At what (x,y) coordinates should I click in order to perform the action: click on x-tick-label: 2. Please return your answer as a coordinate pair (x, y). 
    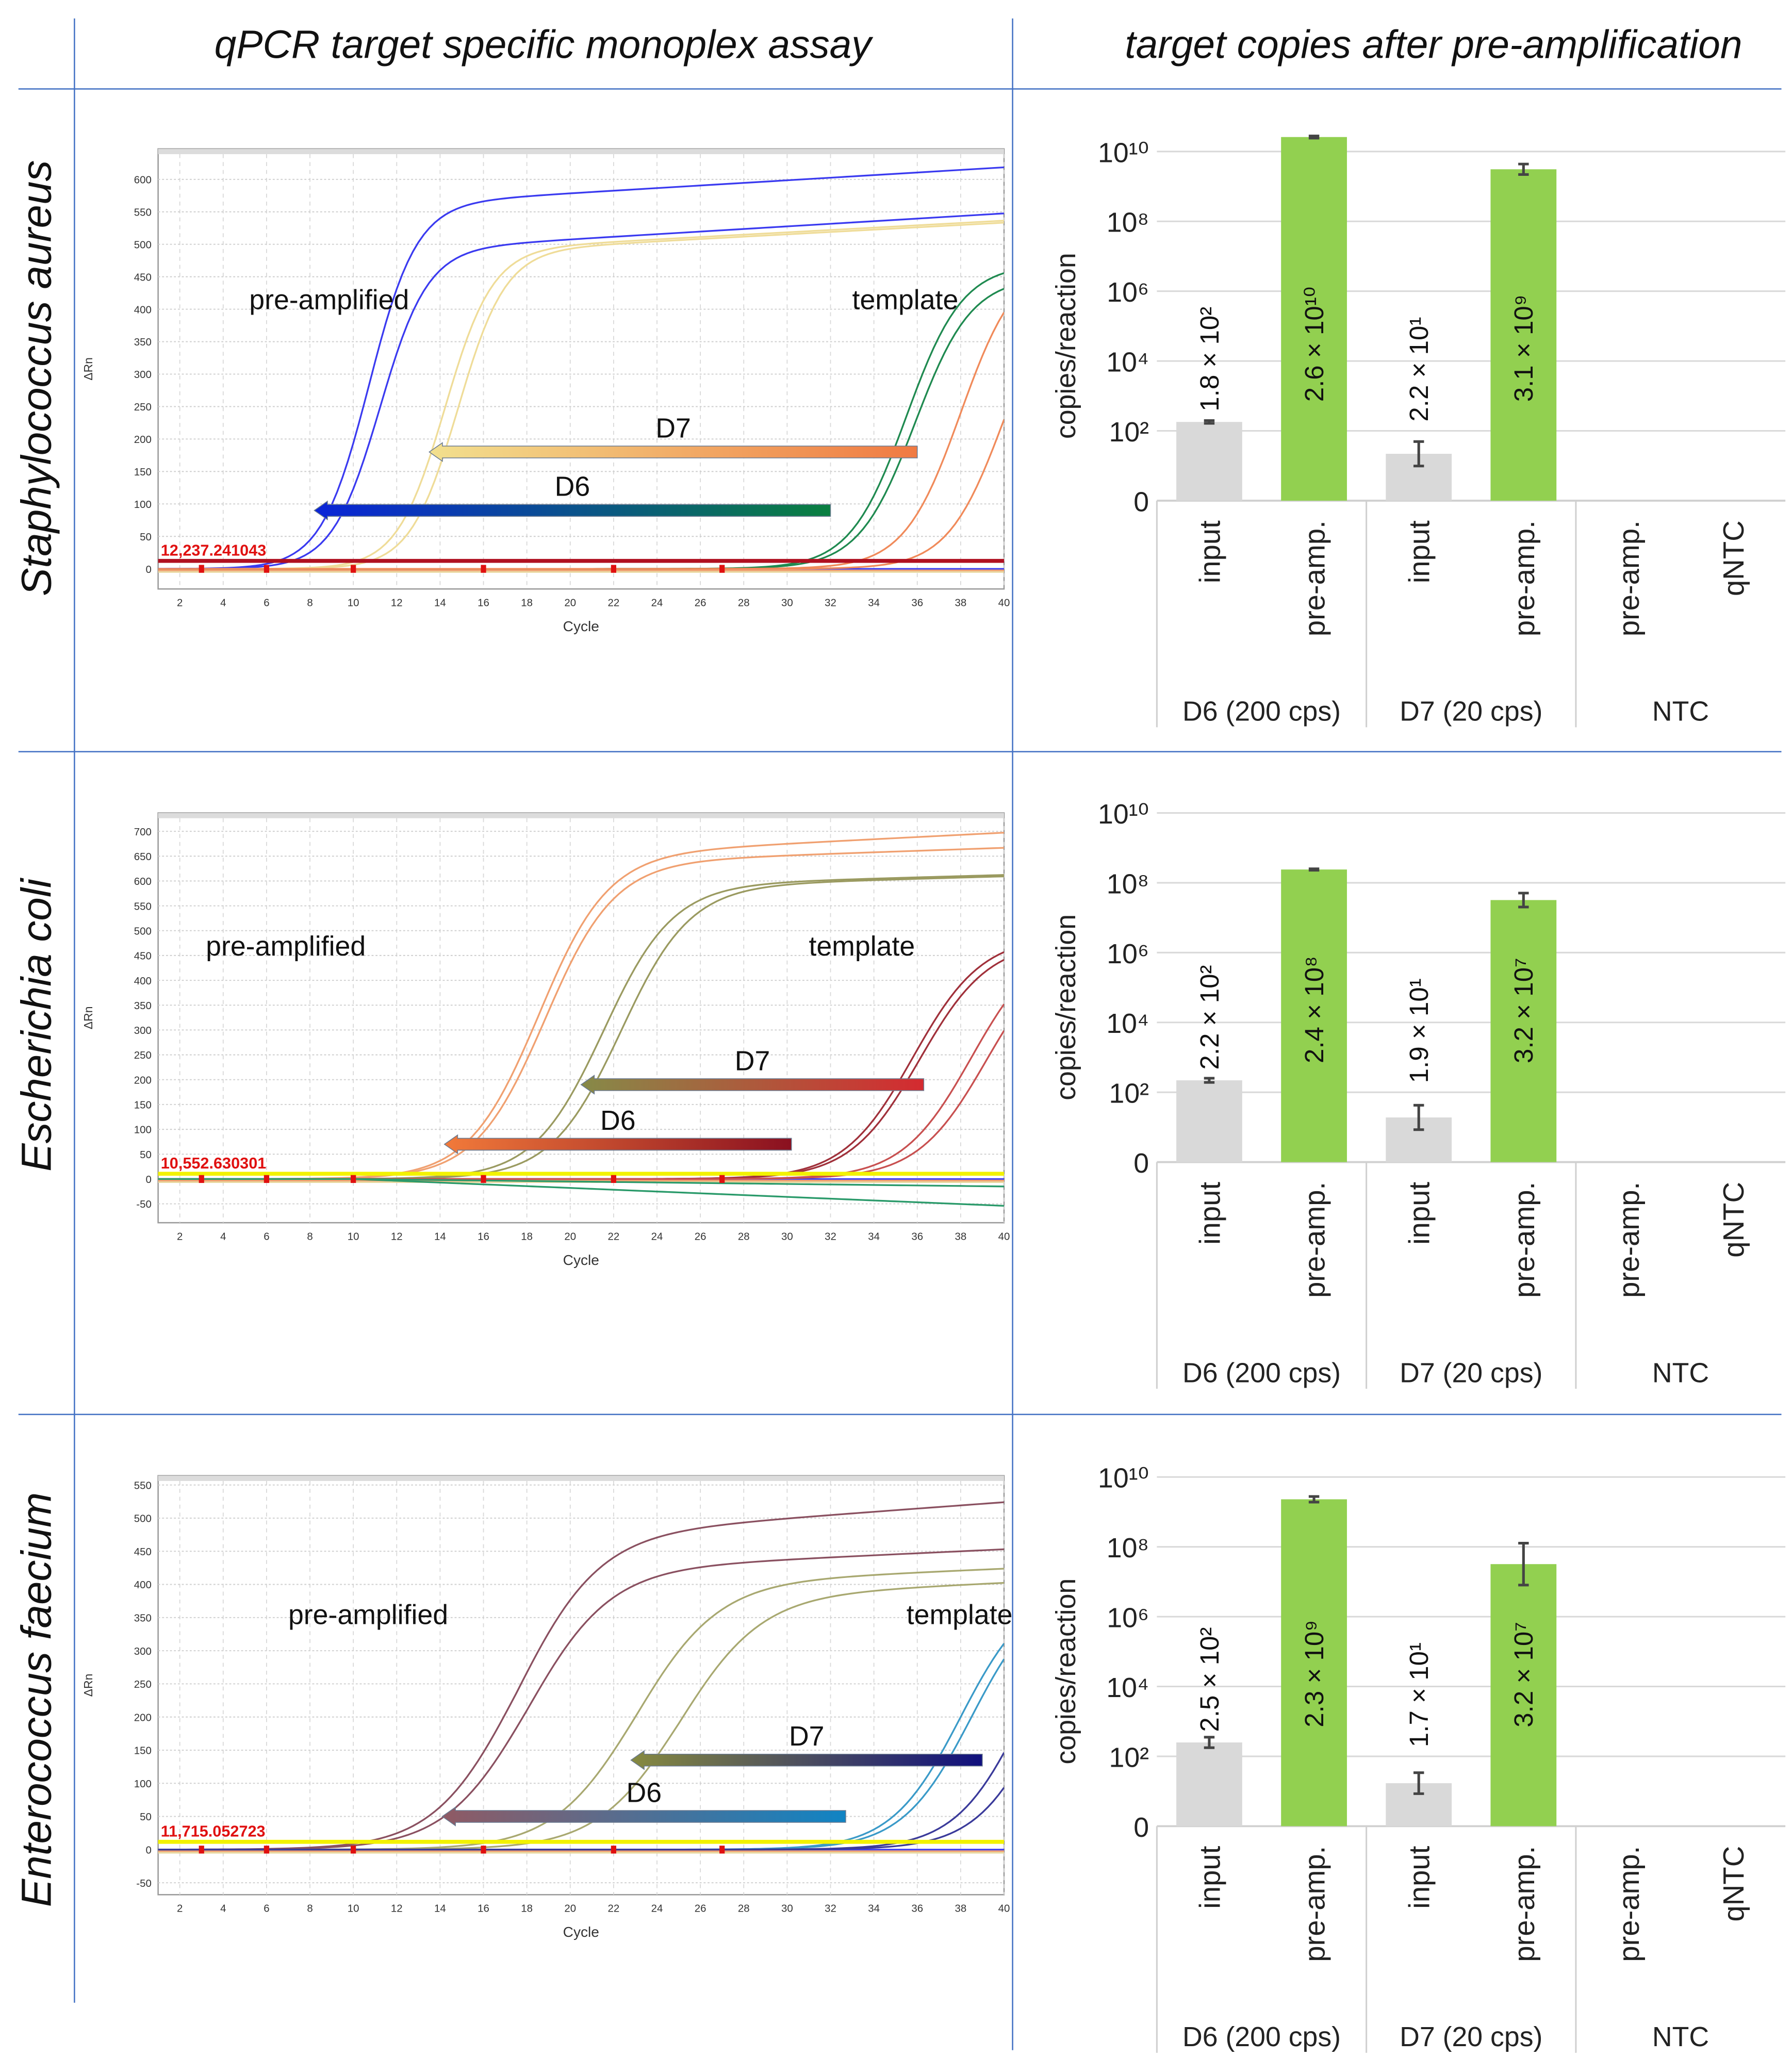
    Looking at the image, I should click on (180, 1236).